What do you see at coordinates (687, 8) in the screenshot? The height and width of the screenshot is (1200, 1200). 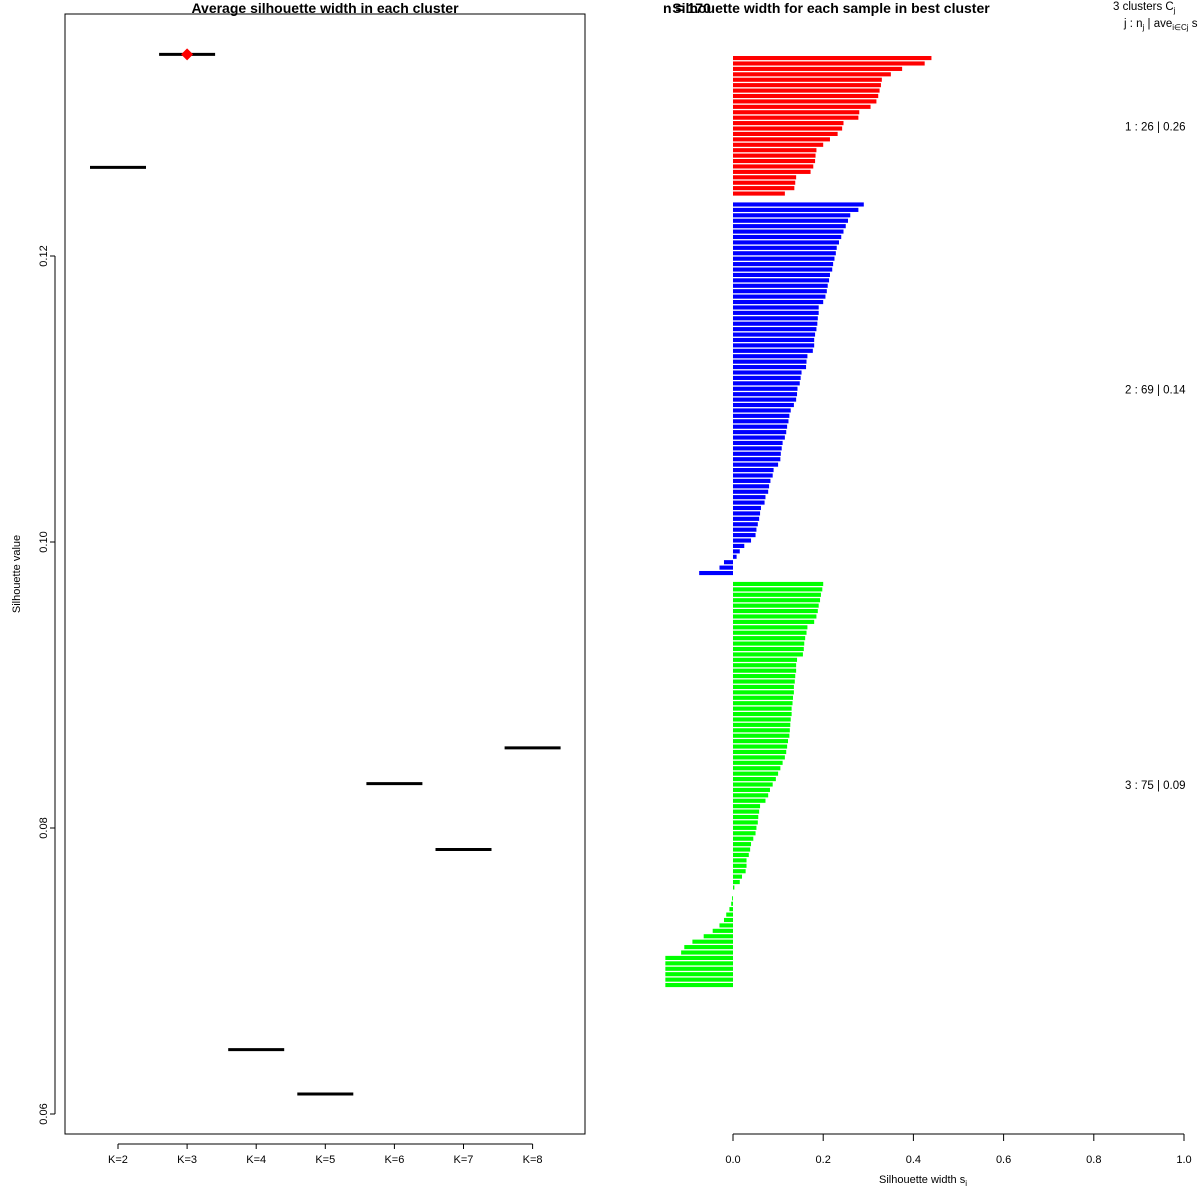 I see `right-title-overlap: n = 170` at bounding box center [687, 8].